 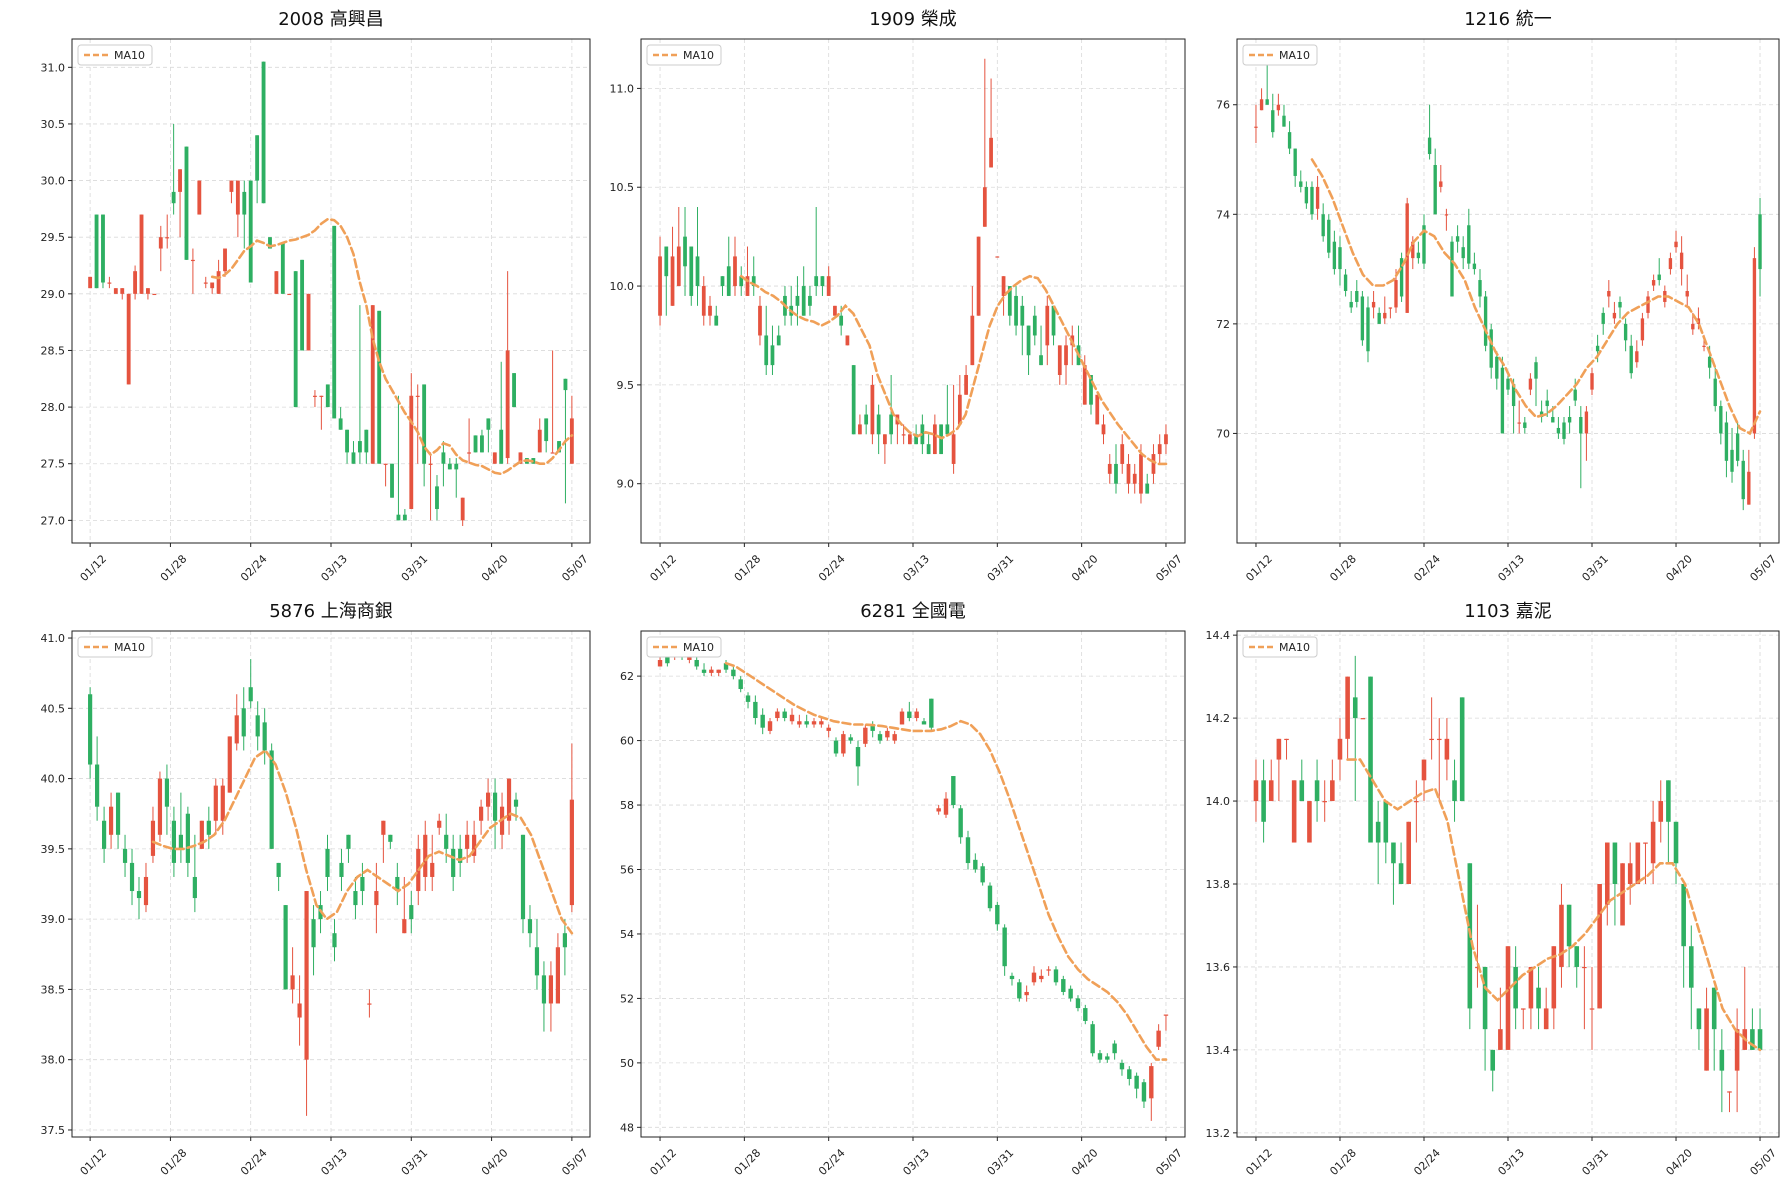 I want to click on y-tick-label: 28.5, so click(x=53, y=350).